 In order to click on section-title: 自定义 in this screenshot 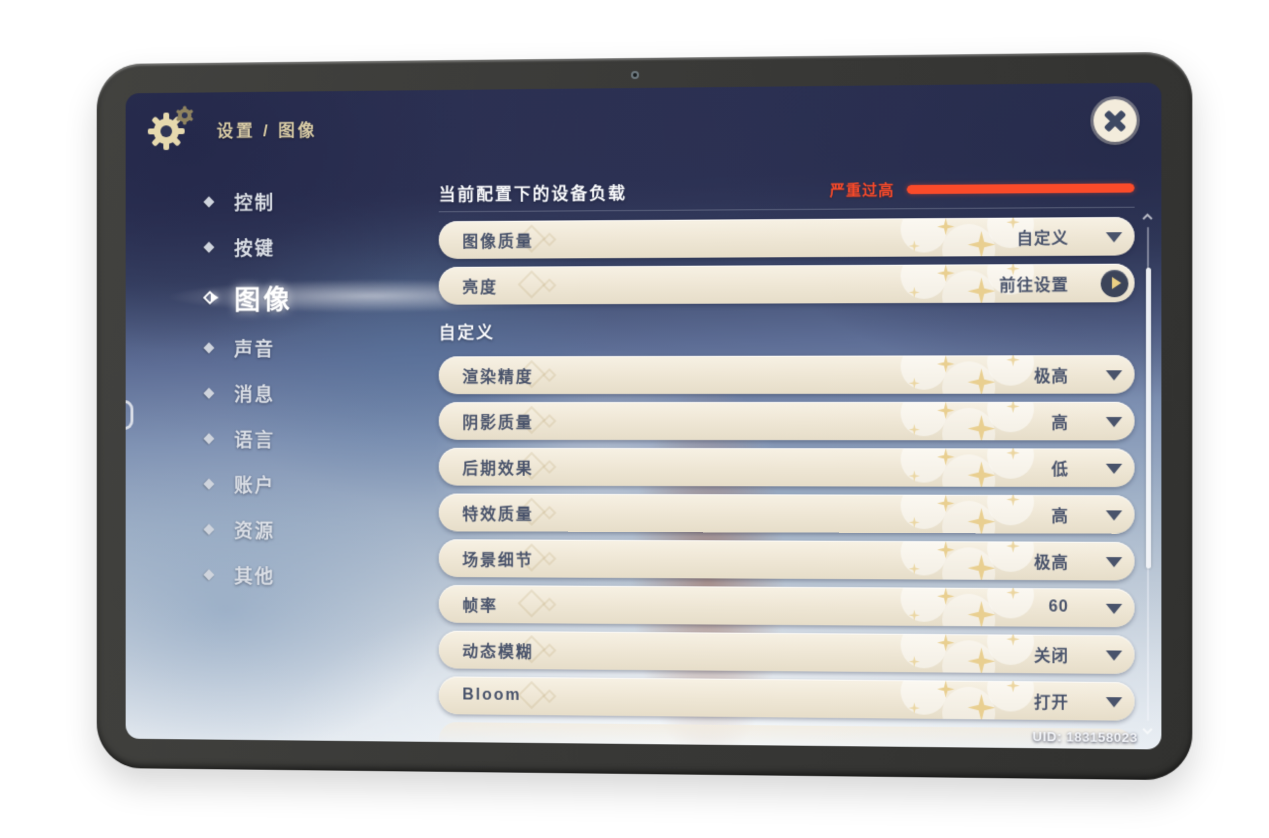, I will do `click(466, 333)`.